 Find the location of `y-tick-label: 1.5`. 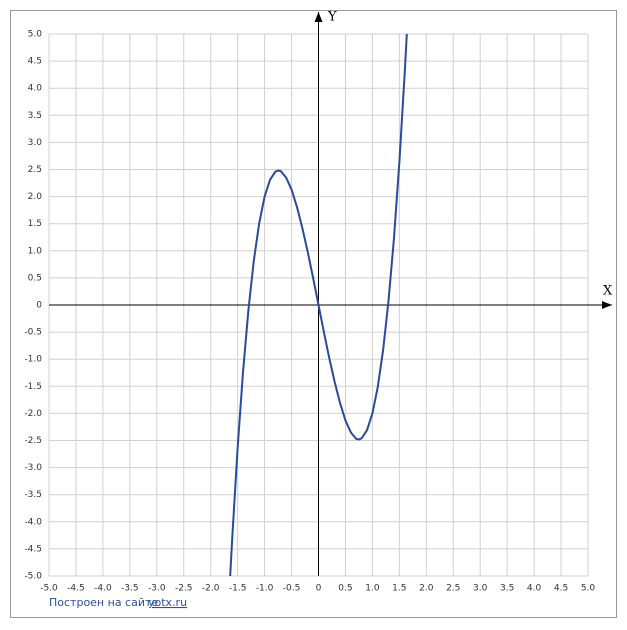

y-tick-label: 1.5 is located at coordinates (35, 224).